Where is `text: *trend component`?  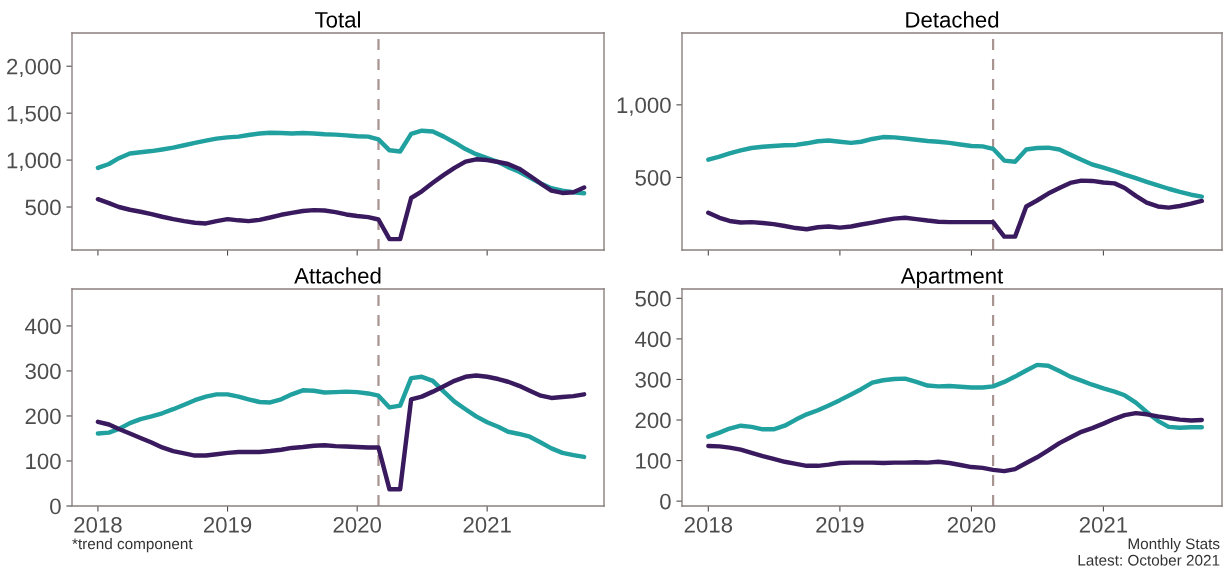
text: *trend component is located at coordinates (132, 545).